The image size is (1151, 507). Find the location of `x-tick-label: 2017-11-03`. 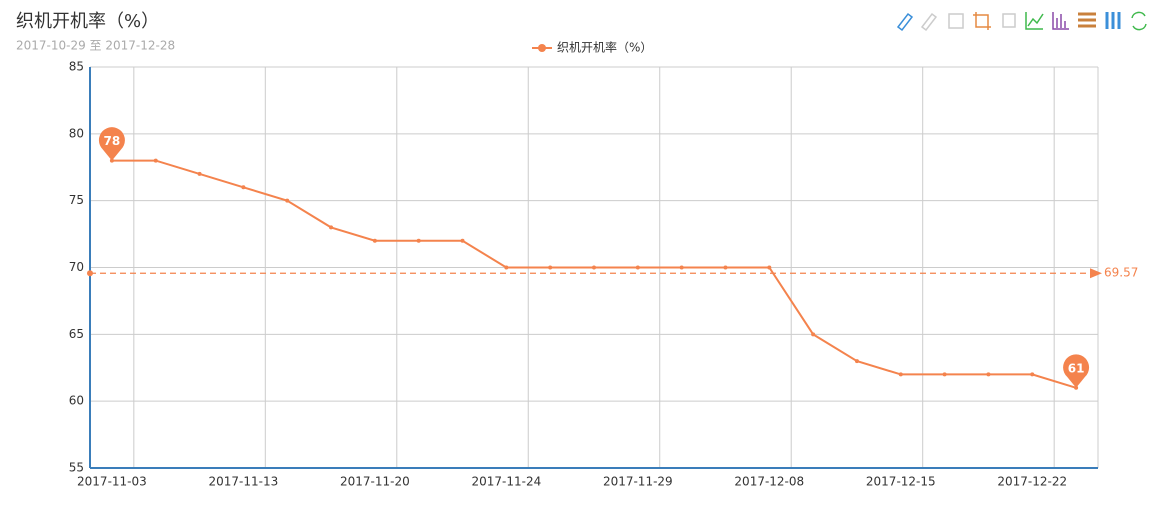

x-tick-label: 2017-11-03 is located at coordinates (112, 482).